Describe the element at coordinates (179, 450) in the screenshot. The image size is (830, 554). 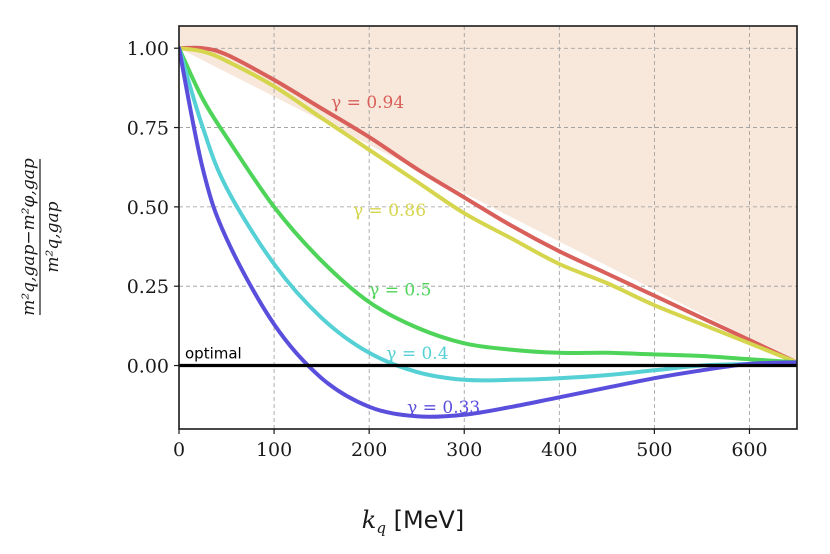
I see `x-tick-label: 0` at that location.